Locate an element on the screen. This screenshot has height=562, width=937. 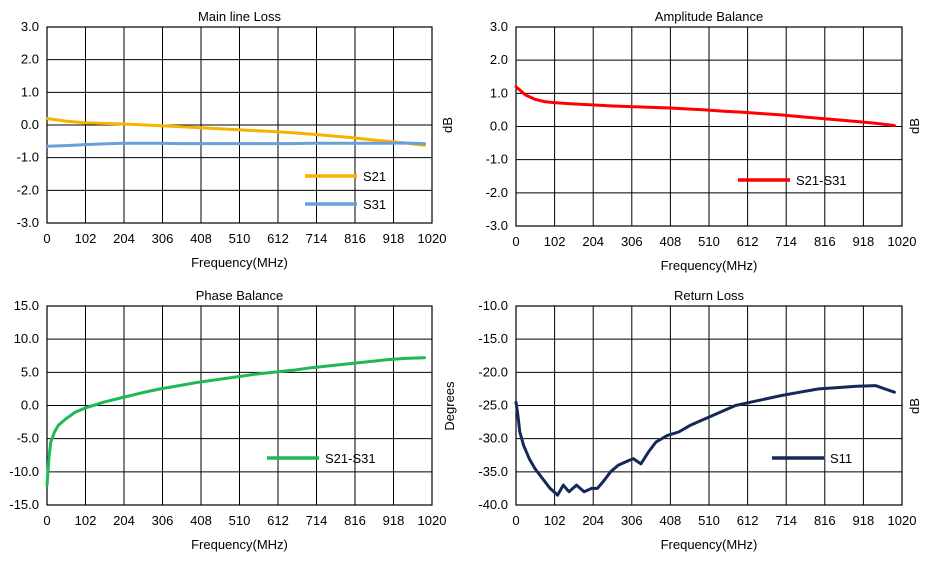
y-tick-label: -5.0 is located at coordinates (28, 438).